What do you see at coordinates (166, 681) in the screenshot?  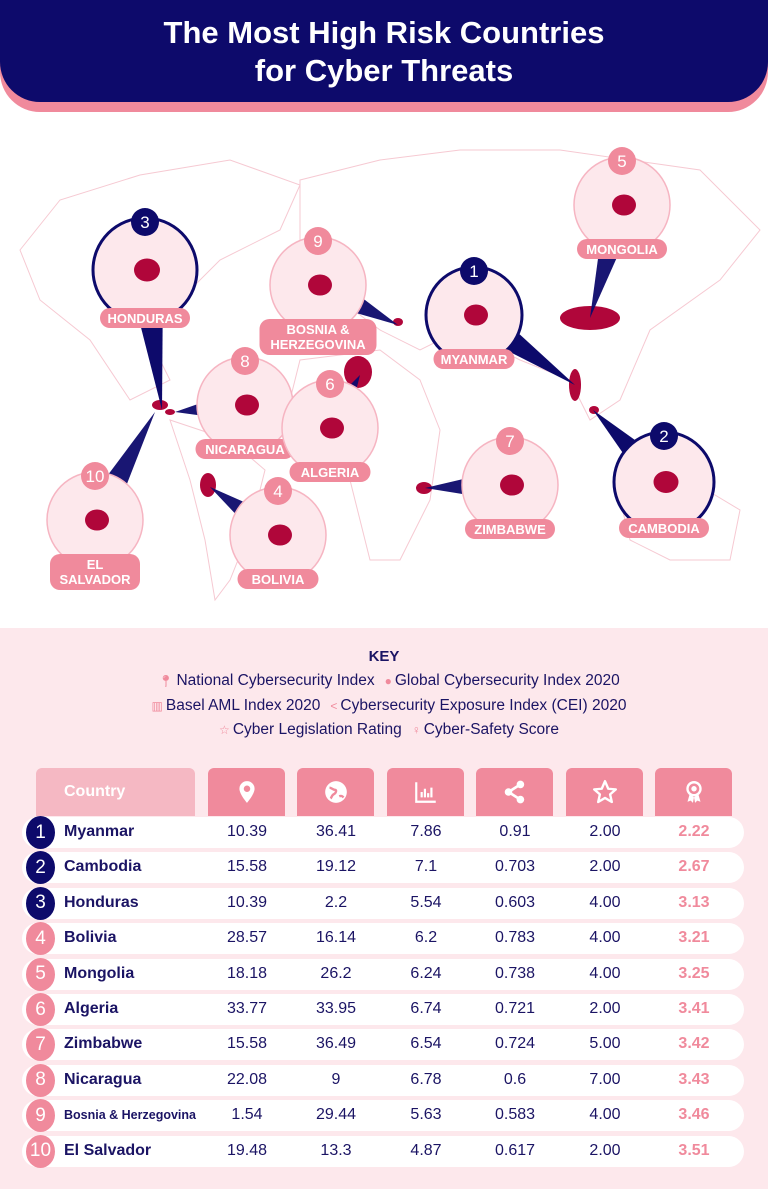 I see `map-pin-icon: 📍︎` at bounding box center [166, 681].